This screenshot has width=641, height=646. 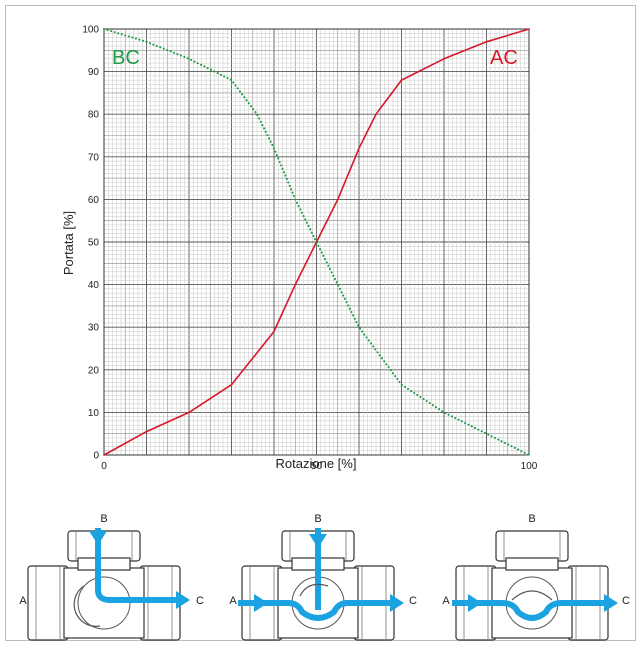 What do you see at coordinates (626, 601) in the screenshot?
I see `valve3-port-c-label: C` at bounding box center [626, 601].